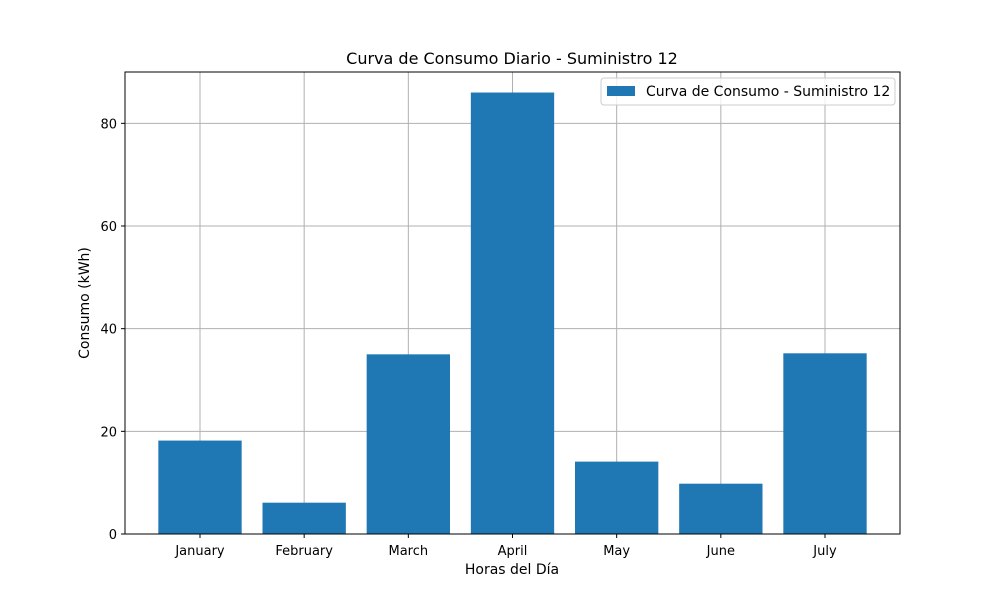  What do you see at coordinates (108, 227) in the screenshot?
I see `y-tick-label: 60` at bounding box center [108, 227].